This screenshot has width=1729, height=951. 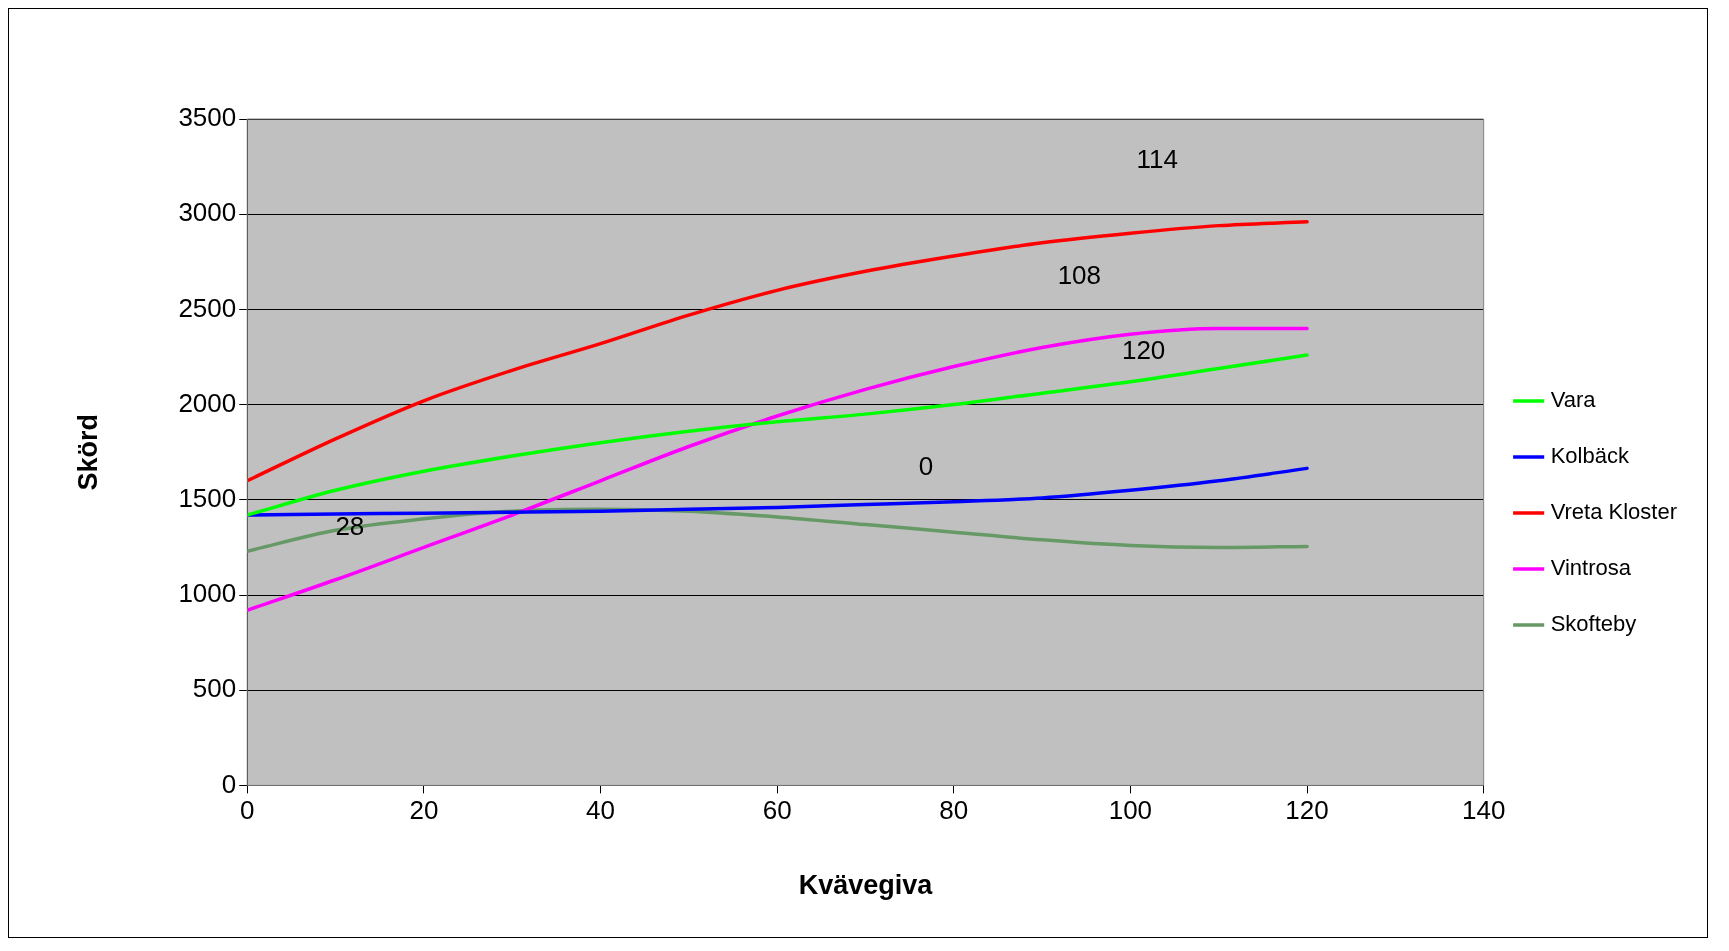 What do you see at coordinates (1079, 275) in the screenshot?
I see `annotation: 108` at bounding box center [1079, 275].